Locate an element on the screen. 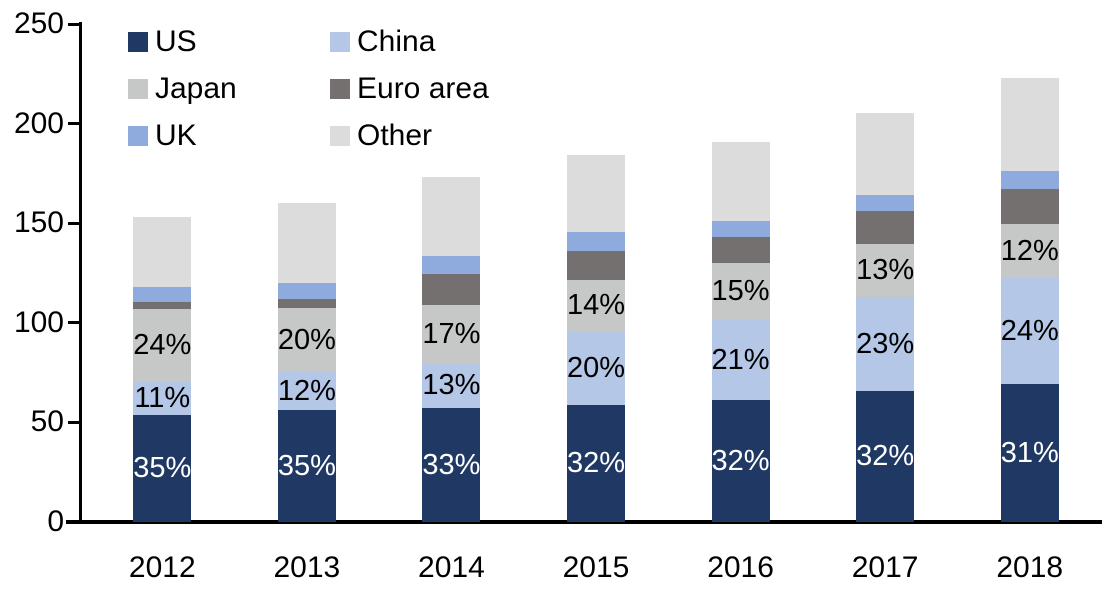 The height and width of the screenshot is (598, 1102). segment-label-2012-japan: 24% is located at coordinates (162, 344).